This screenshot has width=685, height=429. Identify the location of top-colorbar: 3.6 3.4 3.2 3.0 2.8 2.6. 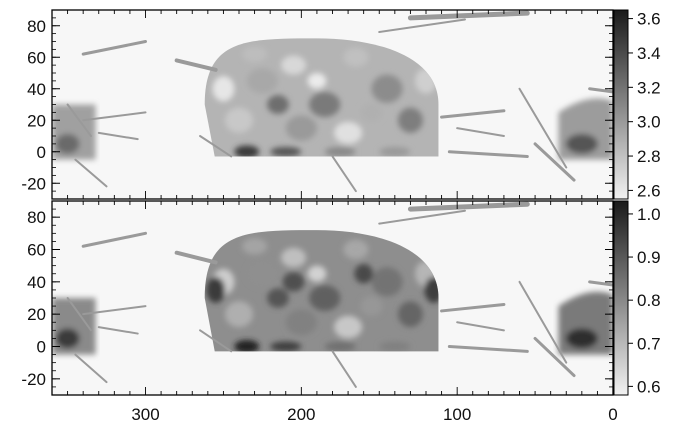
(637, 104).